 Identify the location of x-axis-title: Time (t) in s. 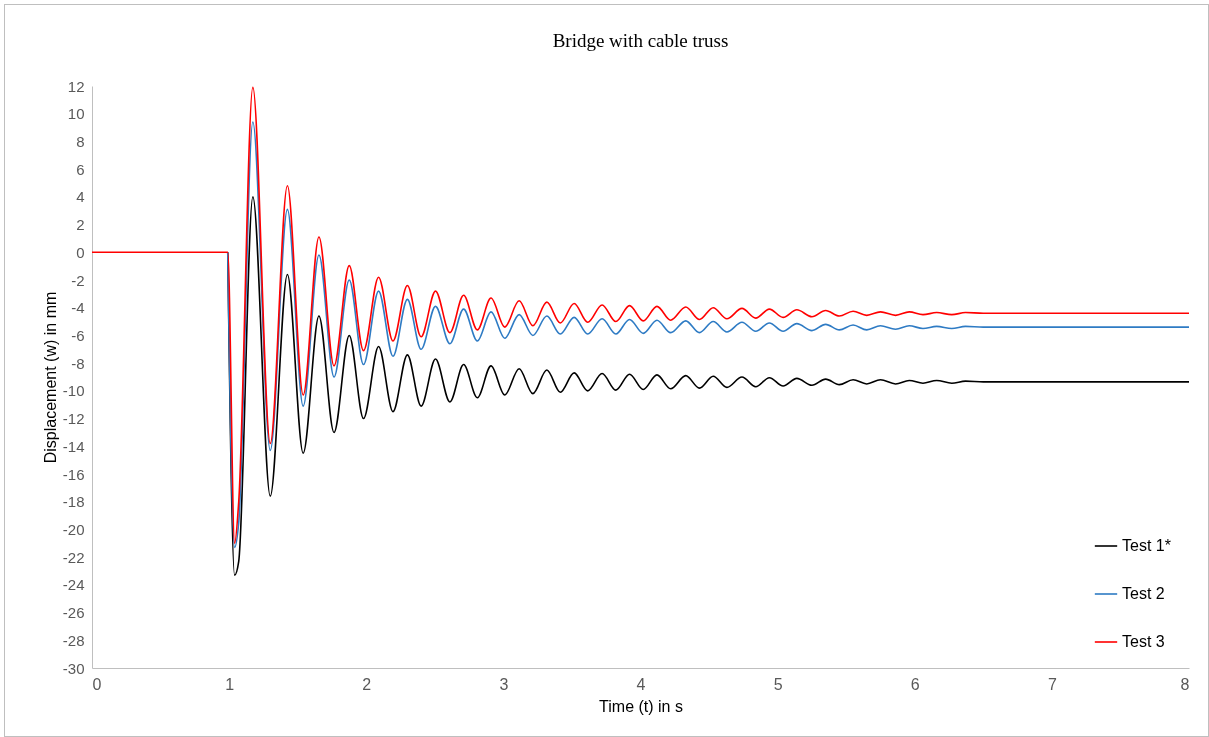
(641, 706).